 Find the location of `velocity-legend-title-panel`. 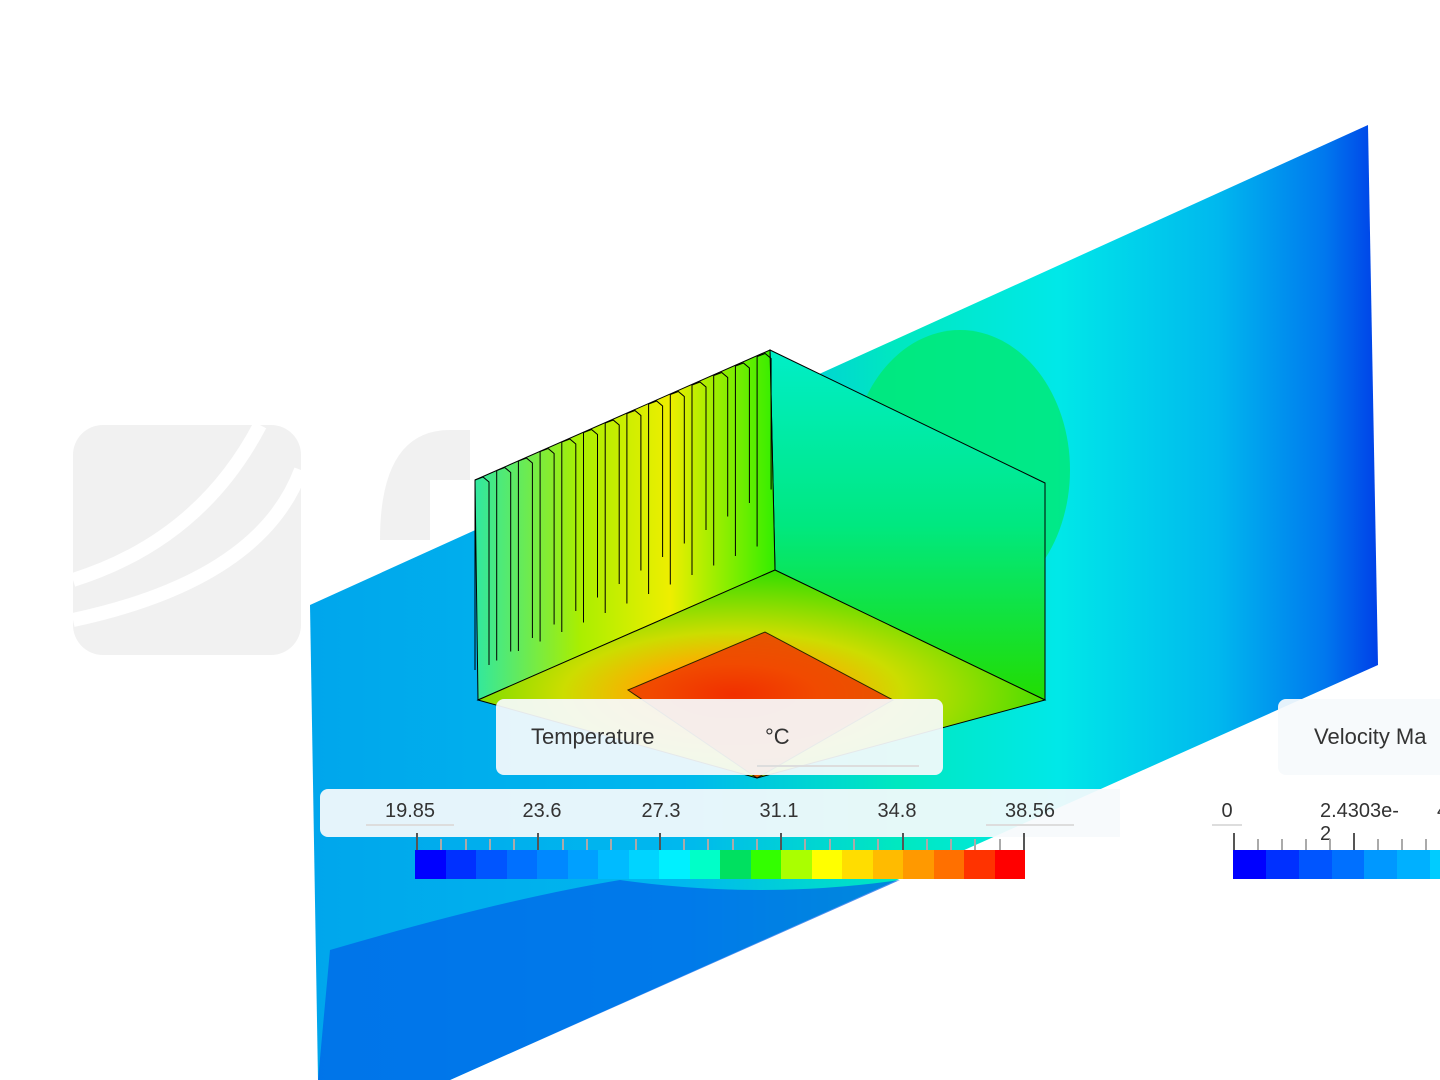

velocity-legend-title-panel is located at coordinates (1359, 737).